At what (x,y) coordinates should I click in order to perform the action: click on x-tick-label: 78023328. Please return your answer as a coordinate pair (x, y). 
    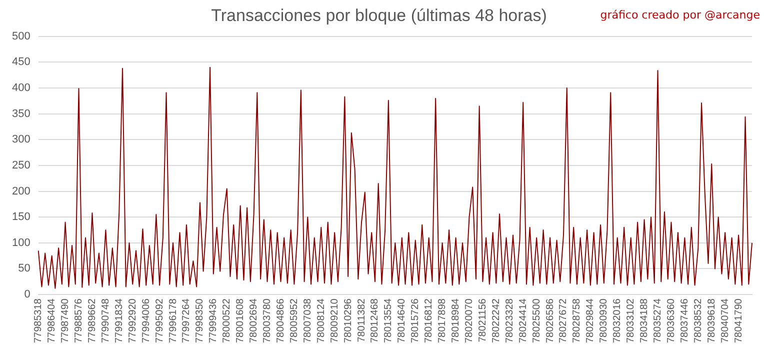
    Looking at the image, I should click on (510, 321).